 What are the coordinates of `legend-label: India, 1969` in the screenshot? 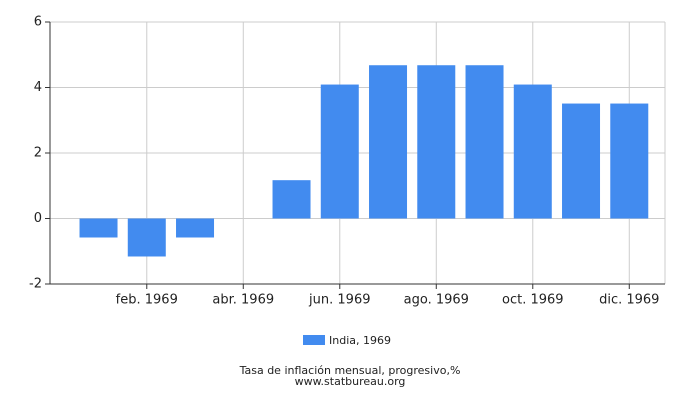 It's located at (360, 340).